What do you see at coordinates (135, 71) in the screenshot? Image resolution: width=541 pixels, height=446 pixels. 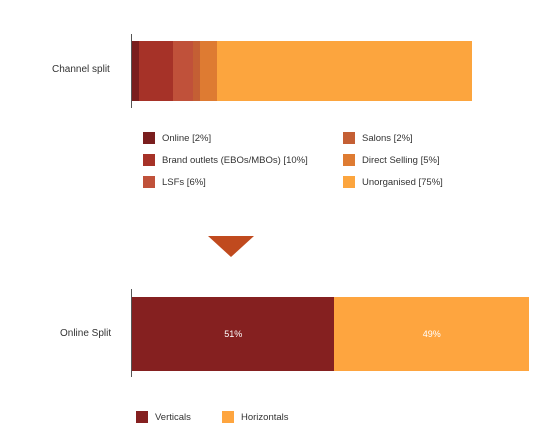 I see `bar-segment-online` at bounding box center [135, 71].